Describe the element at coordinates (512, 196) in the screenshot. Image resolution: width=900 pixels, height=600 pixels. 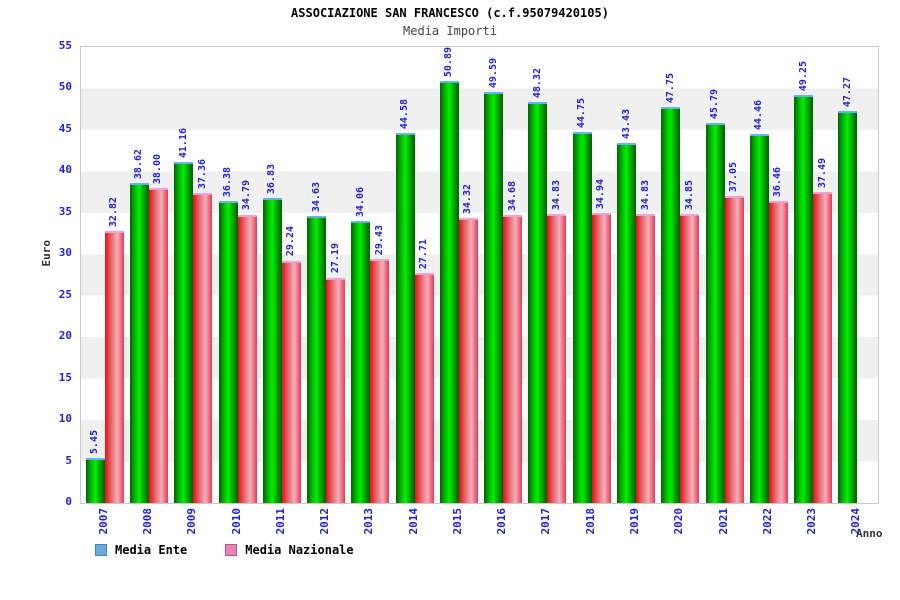
I see `value-label-media-nazionale-2016: 34.68` at that location.